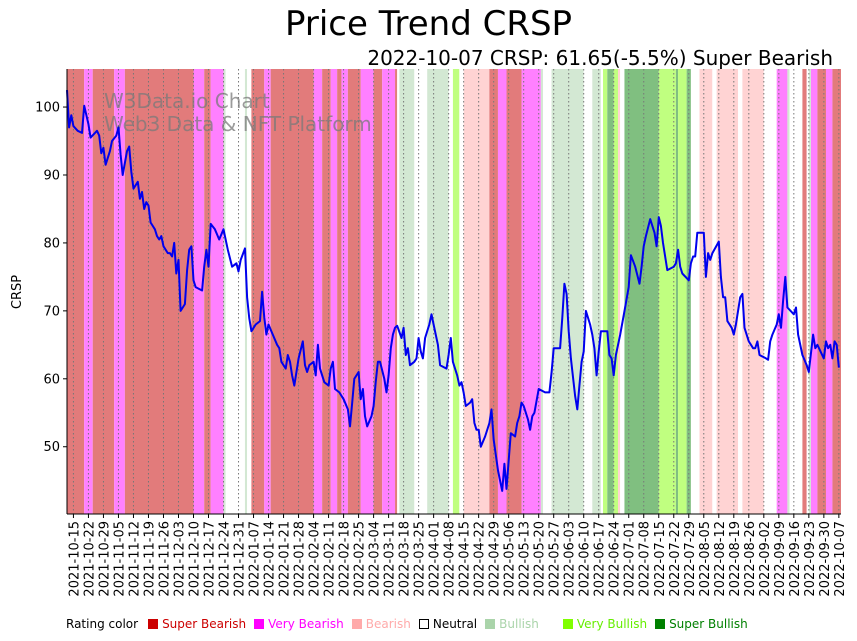 This screenshot has width=857, height=641. I want to click on legend-swatch-very-bullish, so click(567, 624).